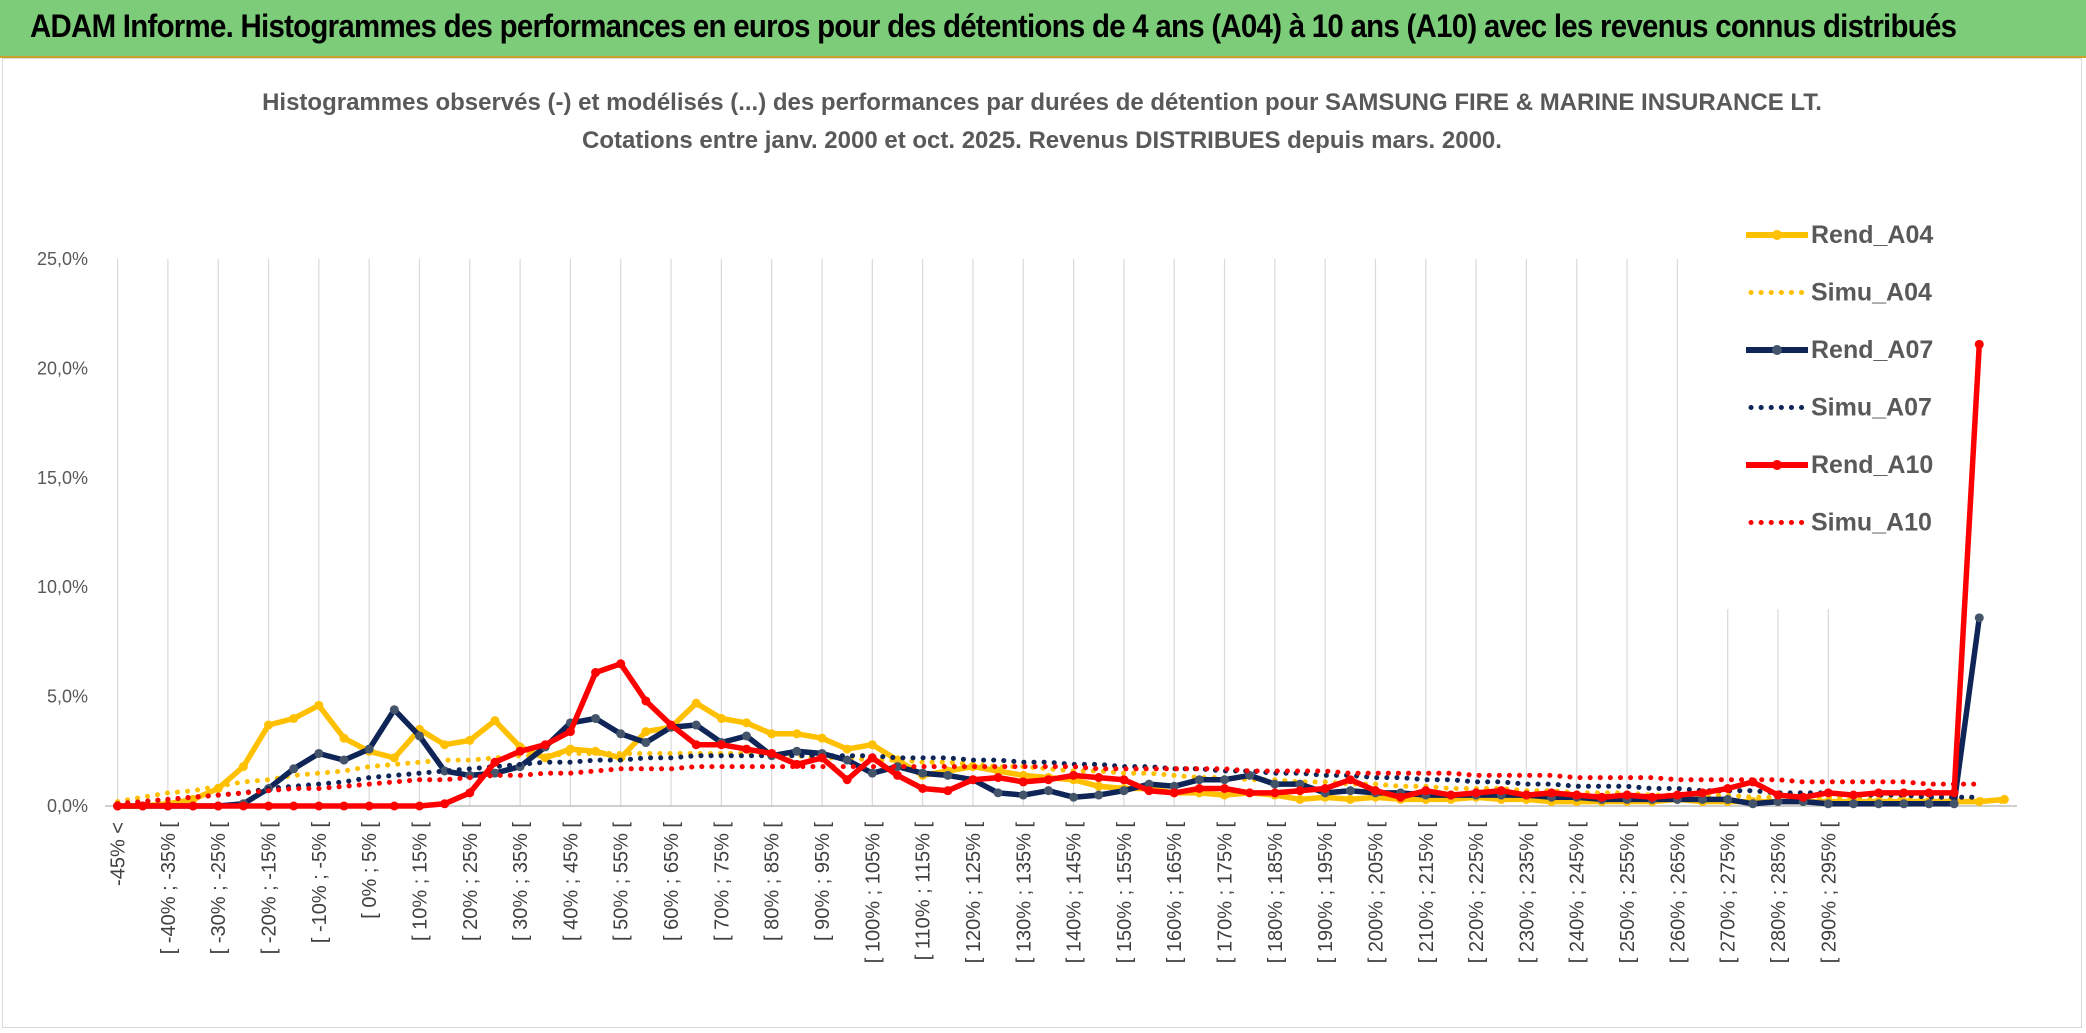 This screenshot has width=2086, height=1033. What do you see at coordinates (1376, 893) in the screenshot?
I see `x-tick-label: [ 200% ; 205% [` at bounding box center [1376, 893].